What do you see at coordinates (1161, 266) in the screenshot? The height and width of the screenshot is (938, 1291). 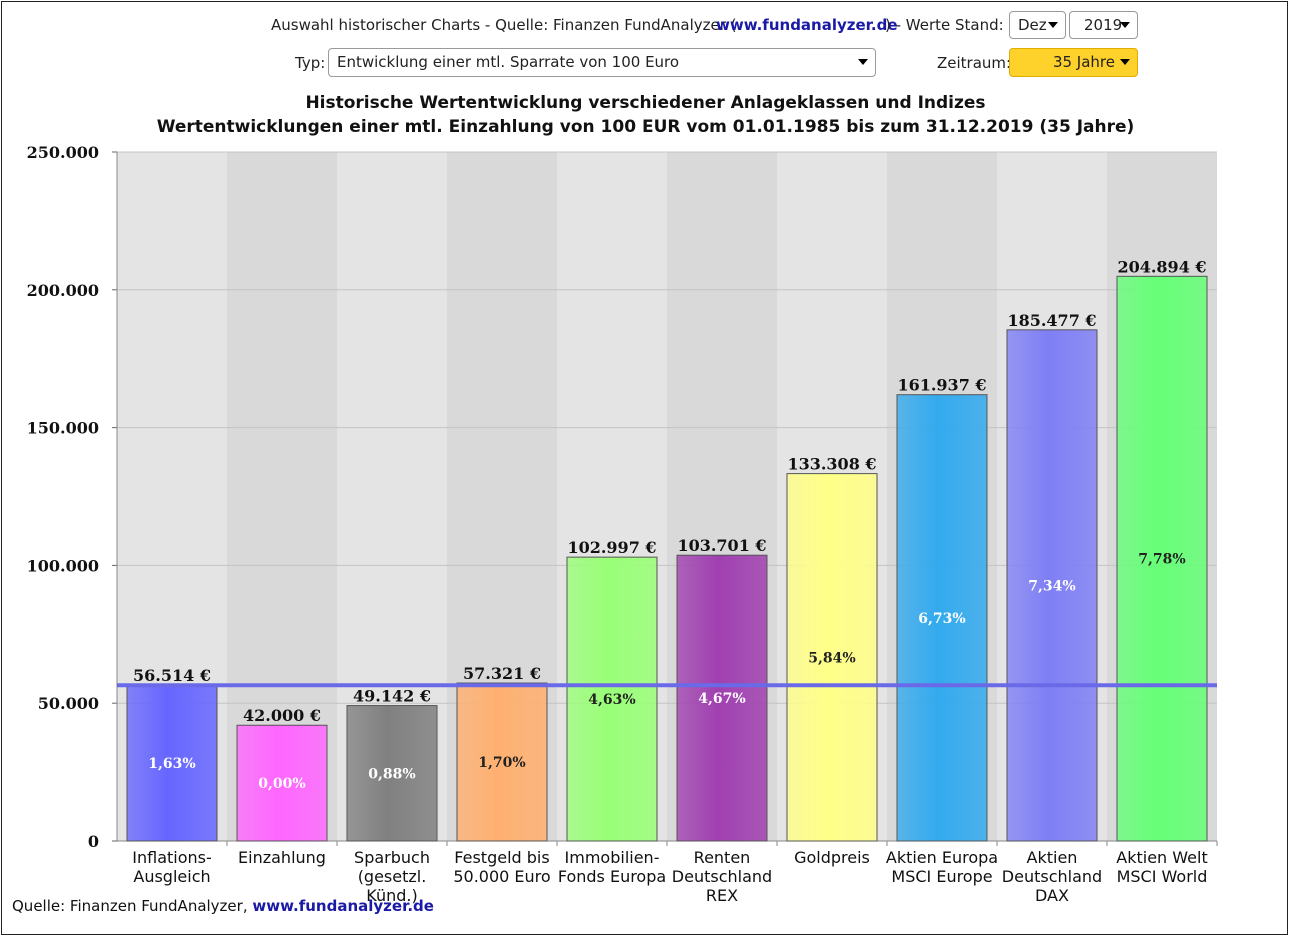 I see `bar-value-label: 204.894 €` at bounding box center [1161, 266].